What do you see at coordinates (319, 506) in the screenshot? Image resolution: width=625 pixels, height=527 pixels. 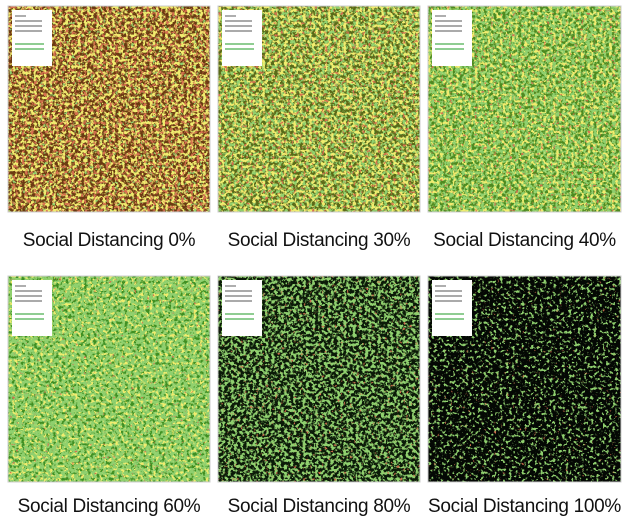 I see `caption: Social Distancing 80%` at bounding box center [319, 506].